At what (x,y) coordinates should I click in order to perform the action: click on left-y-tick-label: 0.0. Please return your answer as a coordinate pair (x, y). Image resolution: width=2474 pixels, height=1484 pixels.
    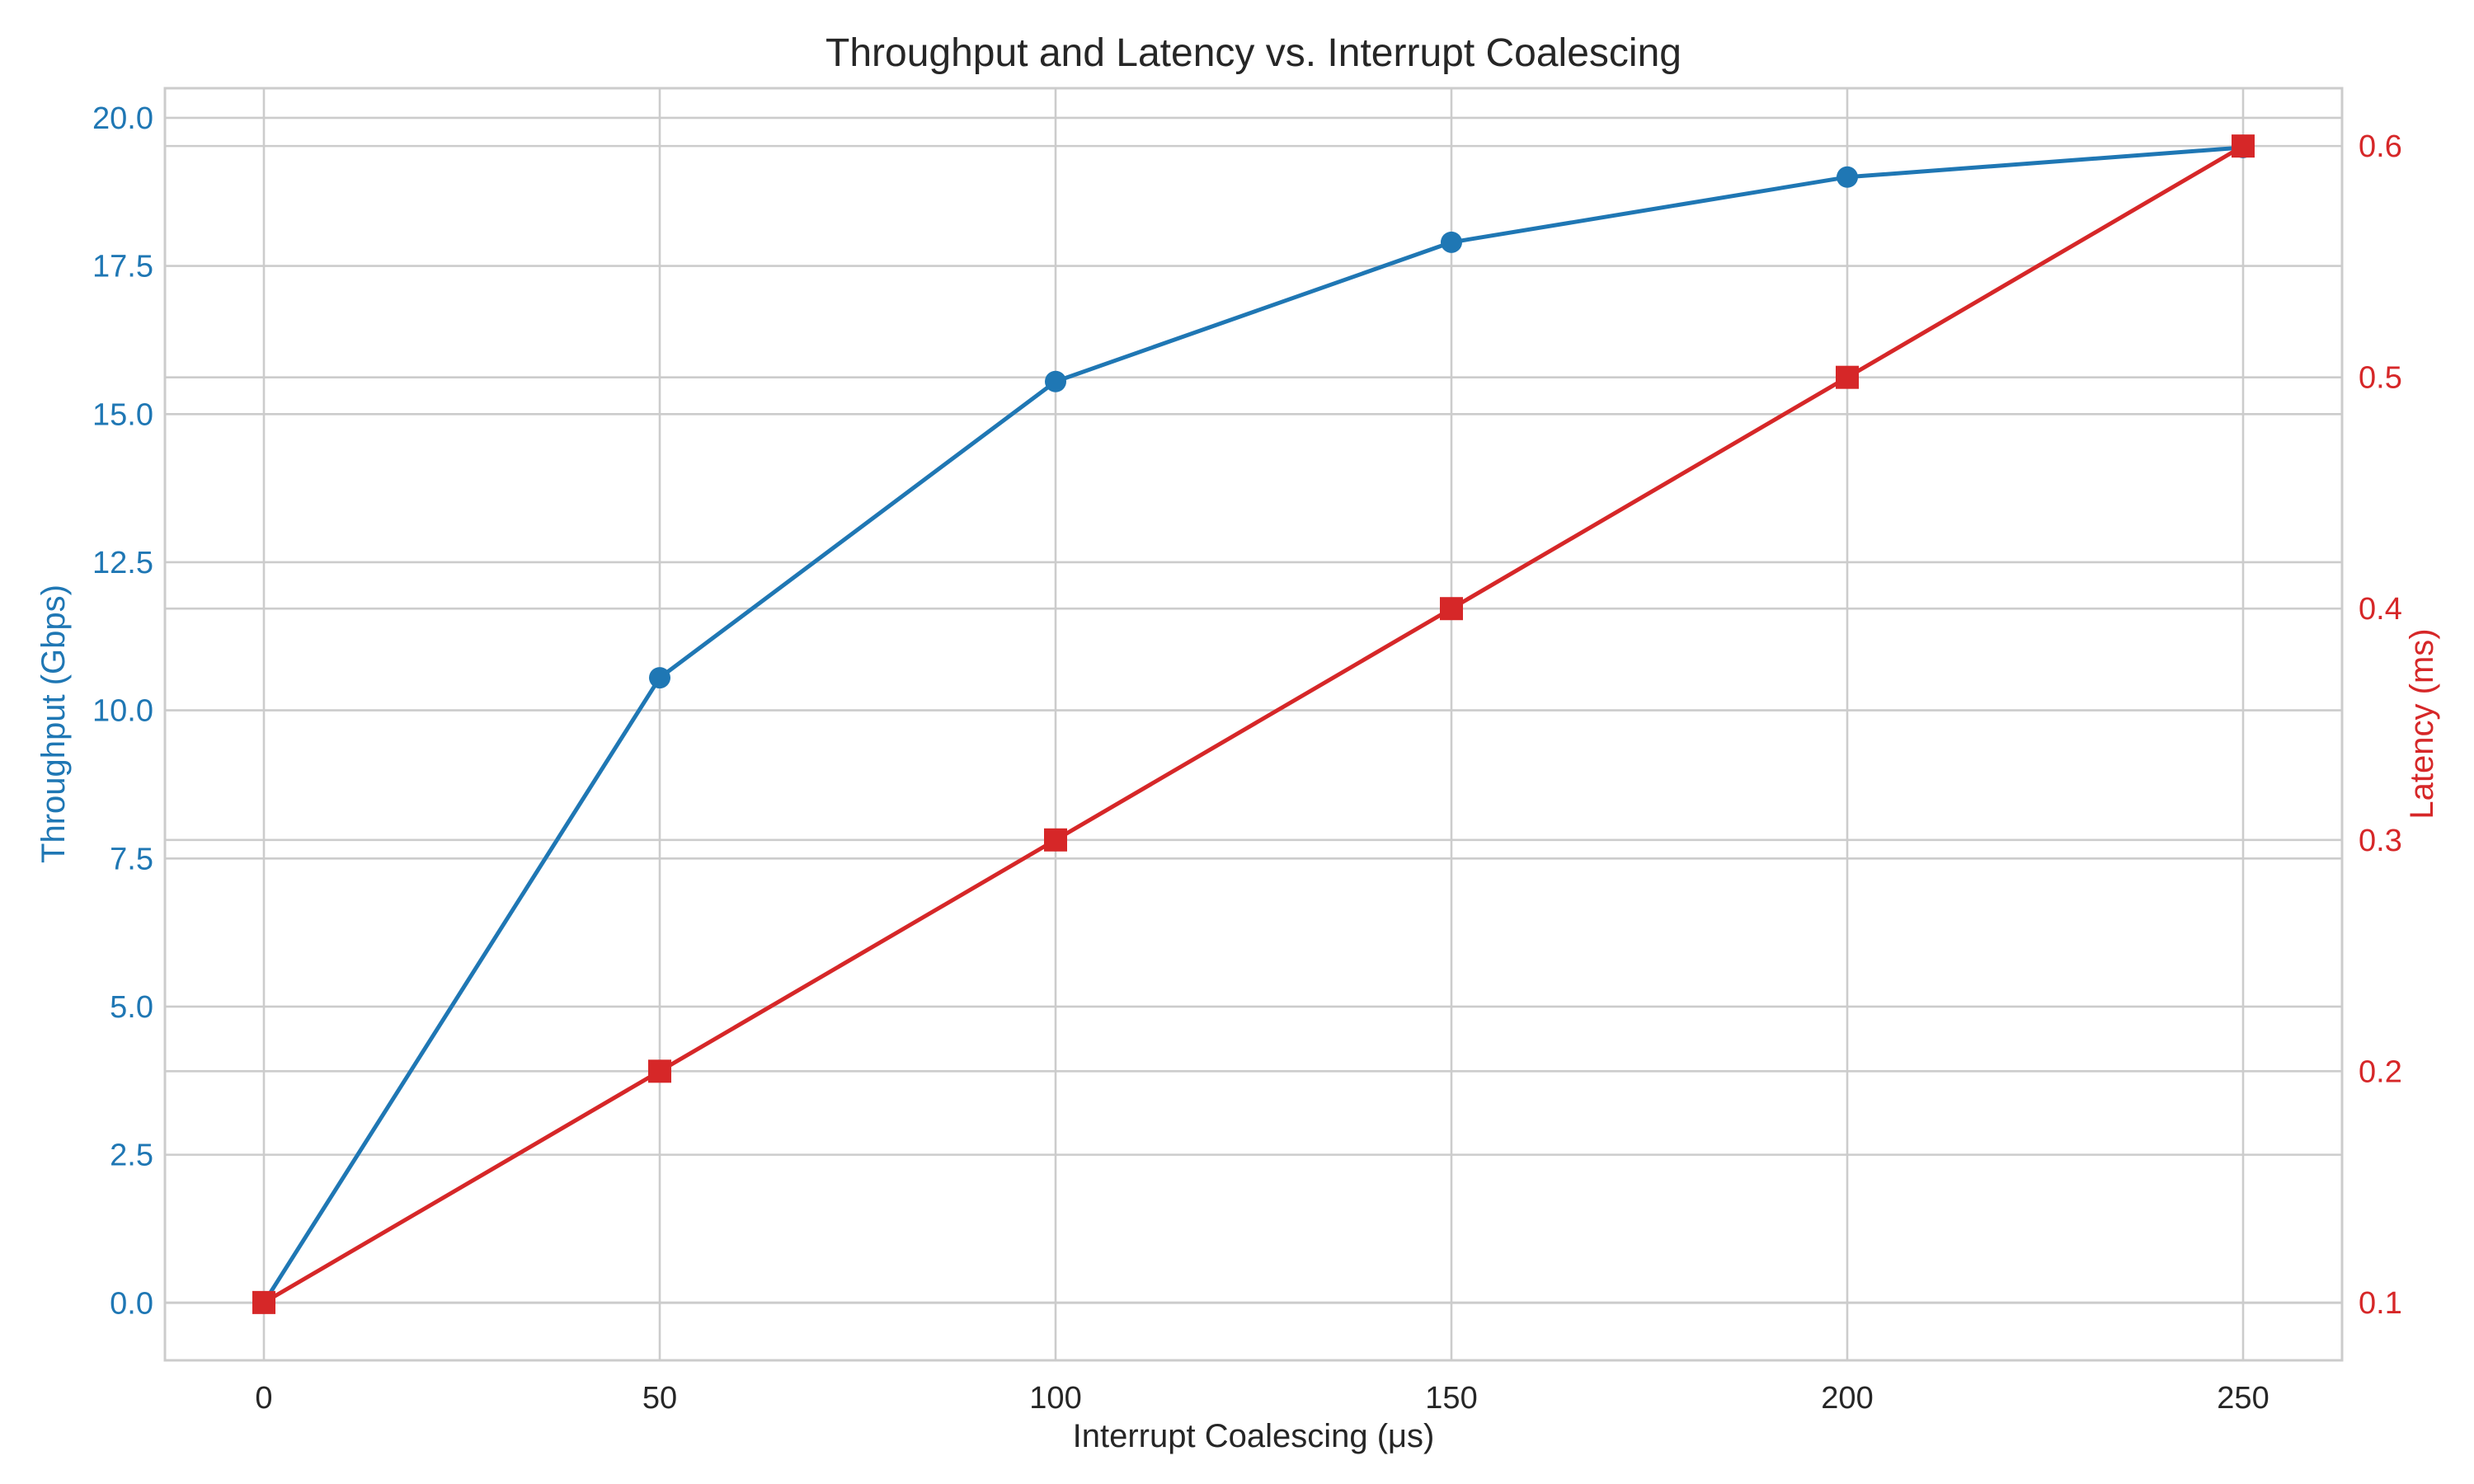
    Looking at the image, I should click on (131, 1303).